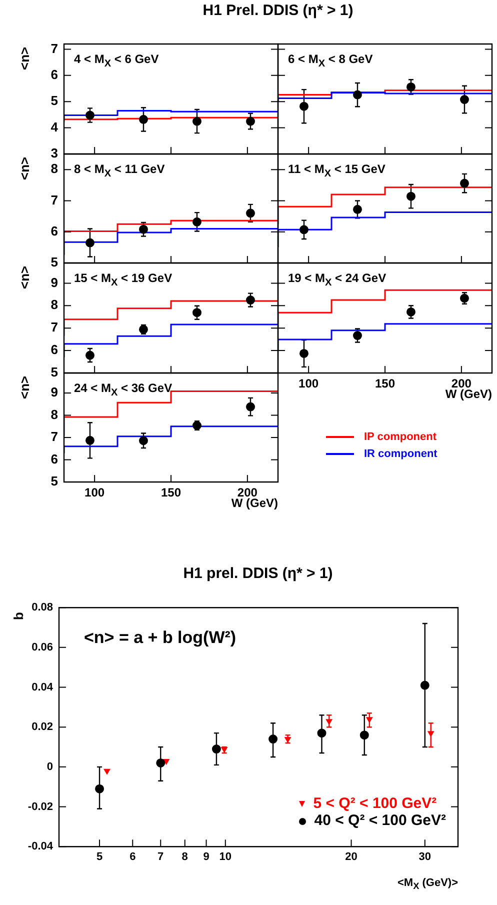 The image size is (497, 905). Describe the element at coordinates (18, 616) in the screenshot. I see `y-axis-title: b` at that location.